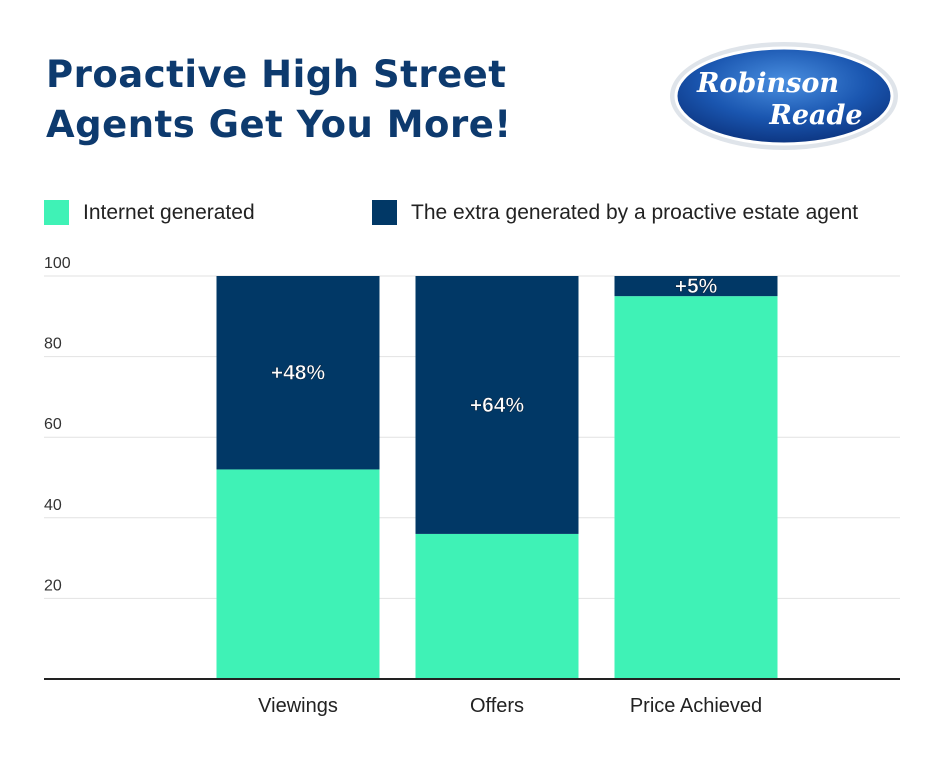  What do you see at coordinates (53, 585) in the screenshot?
I see `y-tick-label-20: 20` at bounding box center [53, 585].